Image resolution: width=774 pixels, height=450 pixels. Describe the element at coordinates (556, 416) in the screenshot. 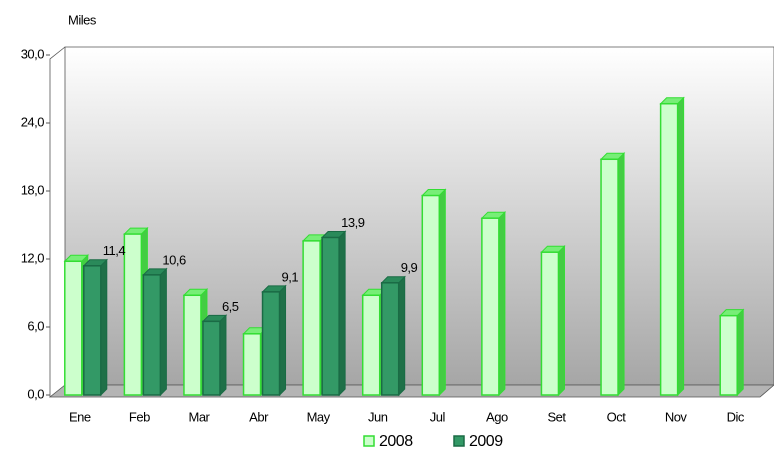

I see `x-tick-label: Set` at that location.